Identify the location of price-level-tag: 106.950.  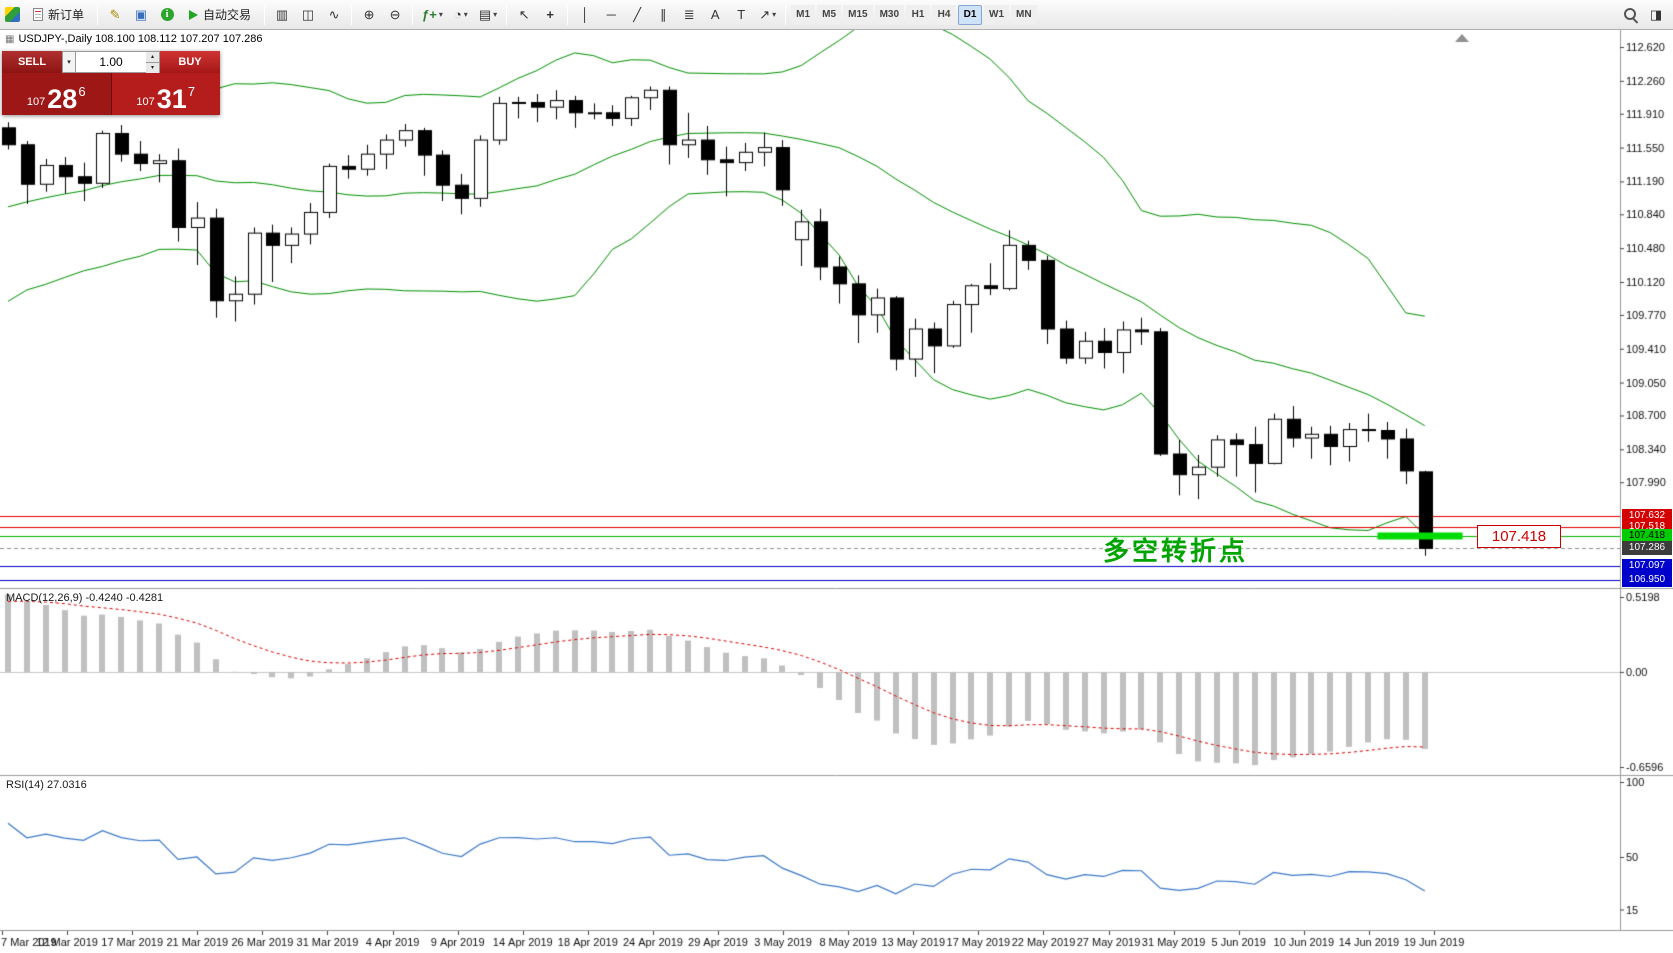
(1647, 579).